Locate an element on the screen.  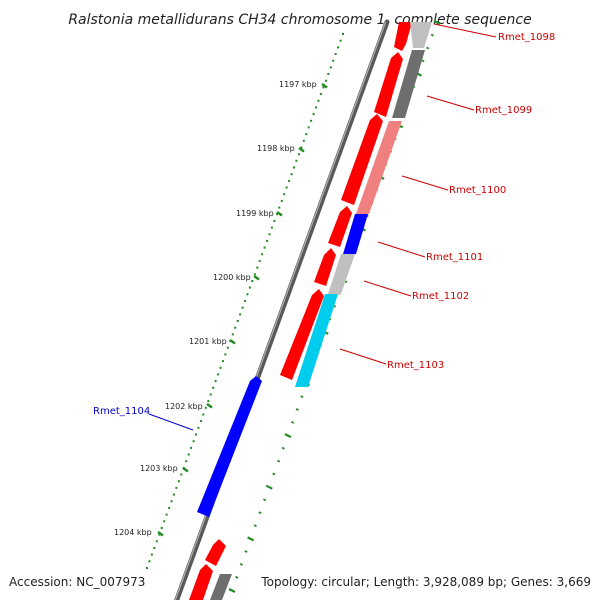
gene-rmet-1100-cds is located at coordinates (362, 159).